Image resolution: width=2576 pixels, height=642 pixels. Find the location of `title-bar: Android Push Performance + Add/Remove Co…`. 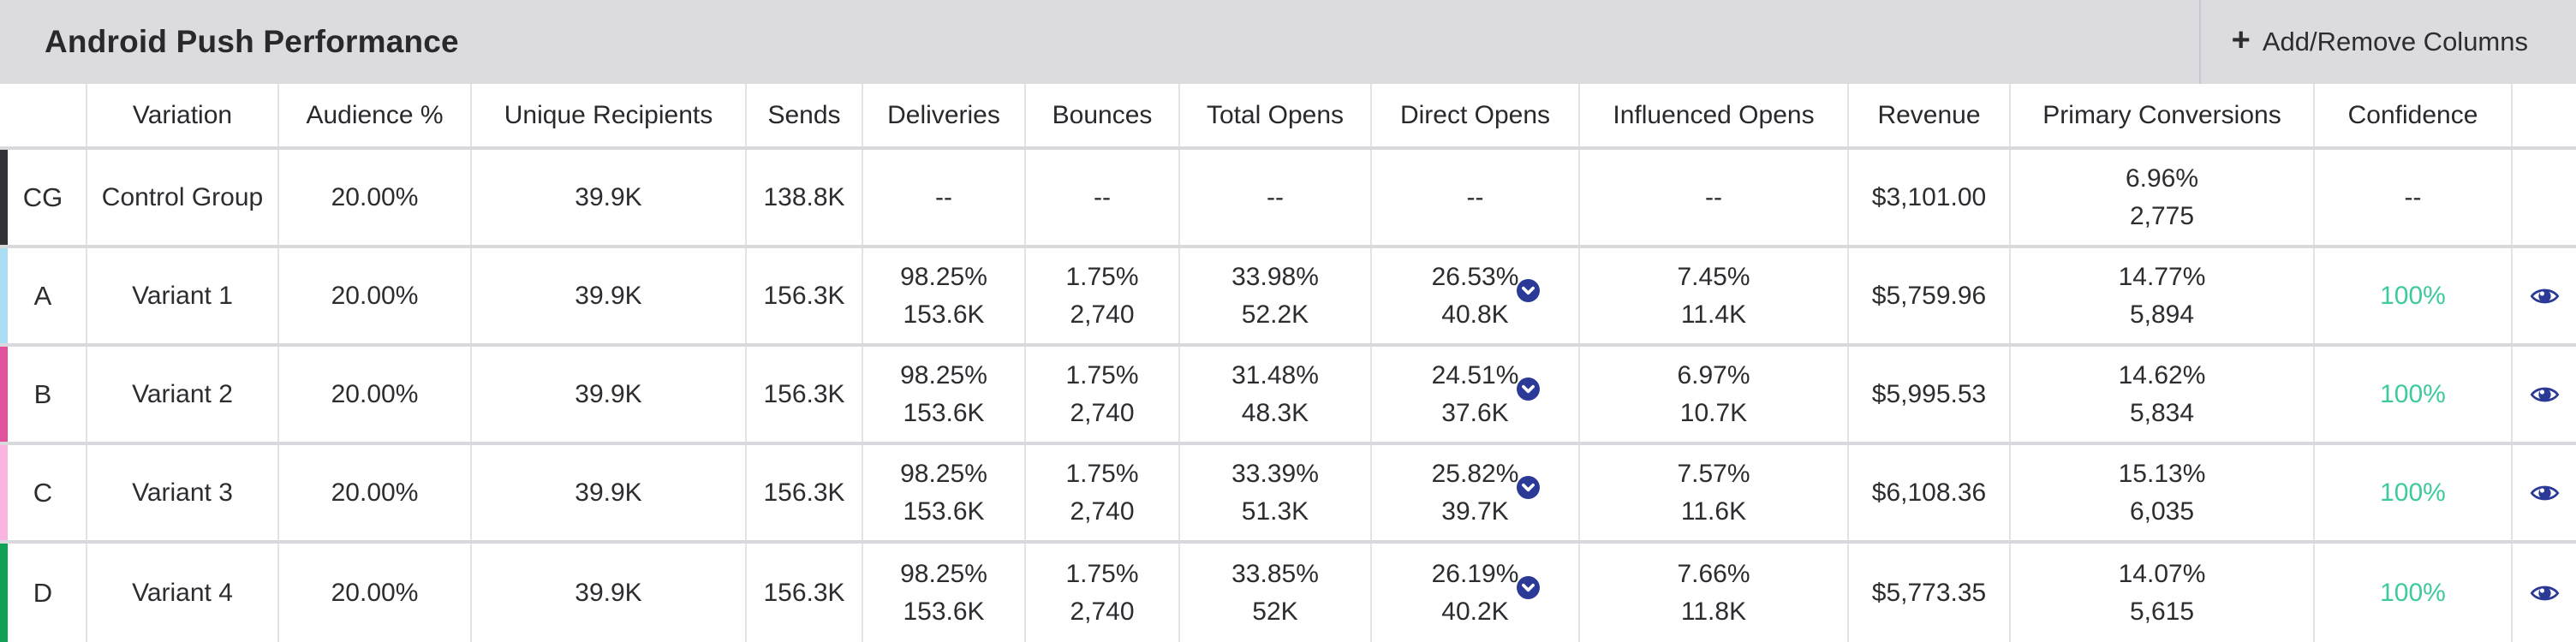

title-bar: Android Push Performance + Add/Remove Co… is located at coordinates (1288, 42).